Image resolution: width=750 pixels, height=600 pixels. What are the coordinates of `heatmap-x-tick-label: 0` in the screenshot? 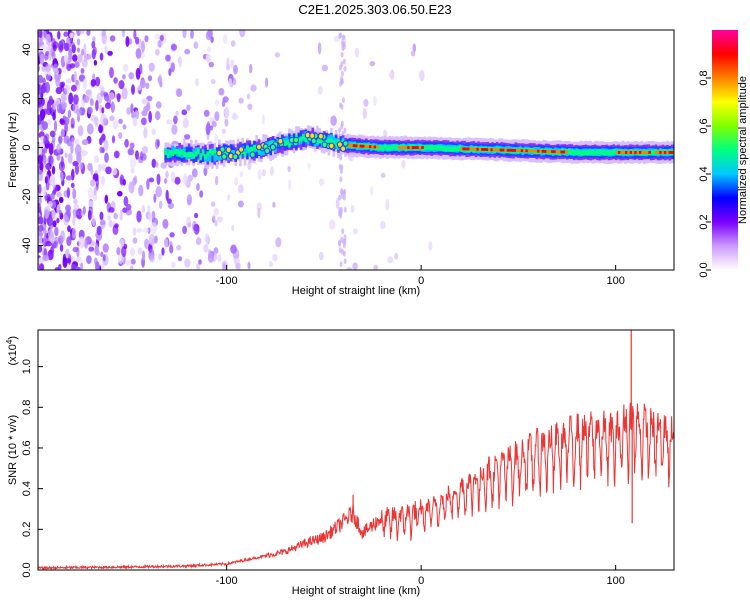 It's located at (421, 281).